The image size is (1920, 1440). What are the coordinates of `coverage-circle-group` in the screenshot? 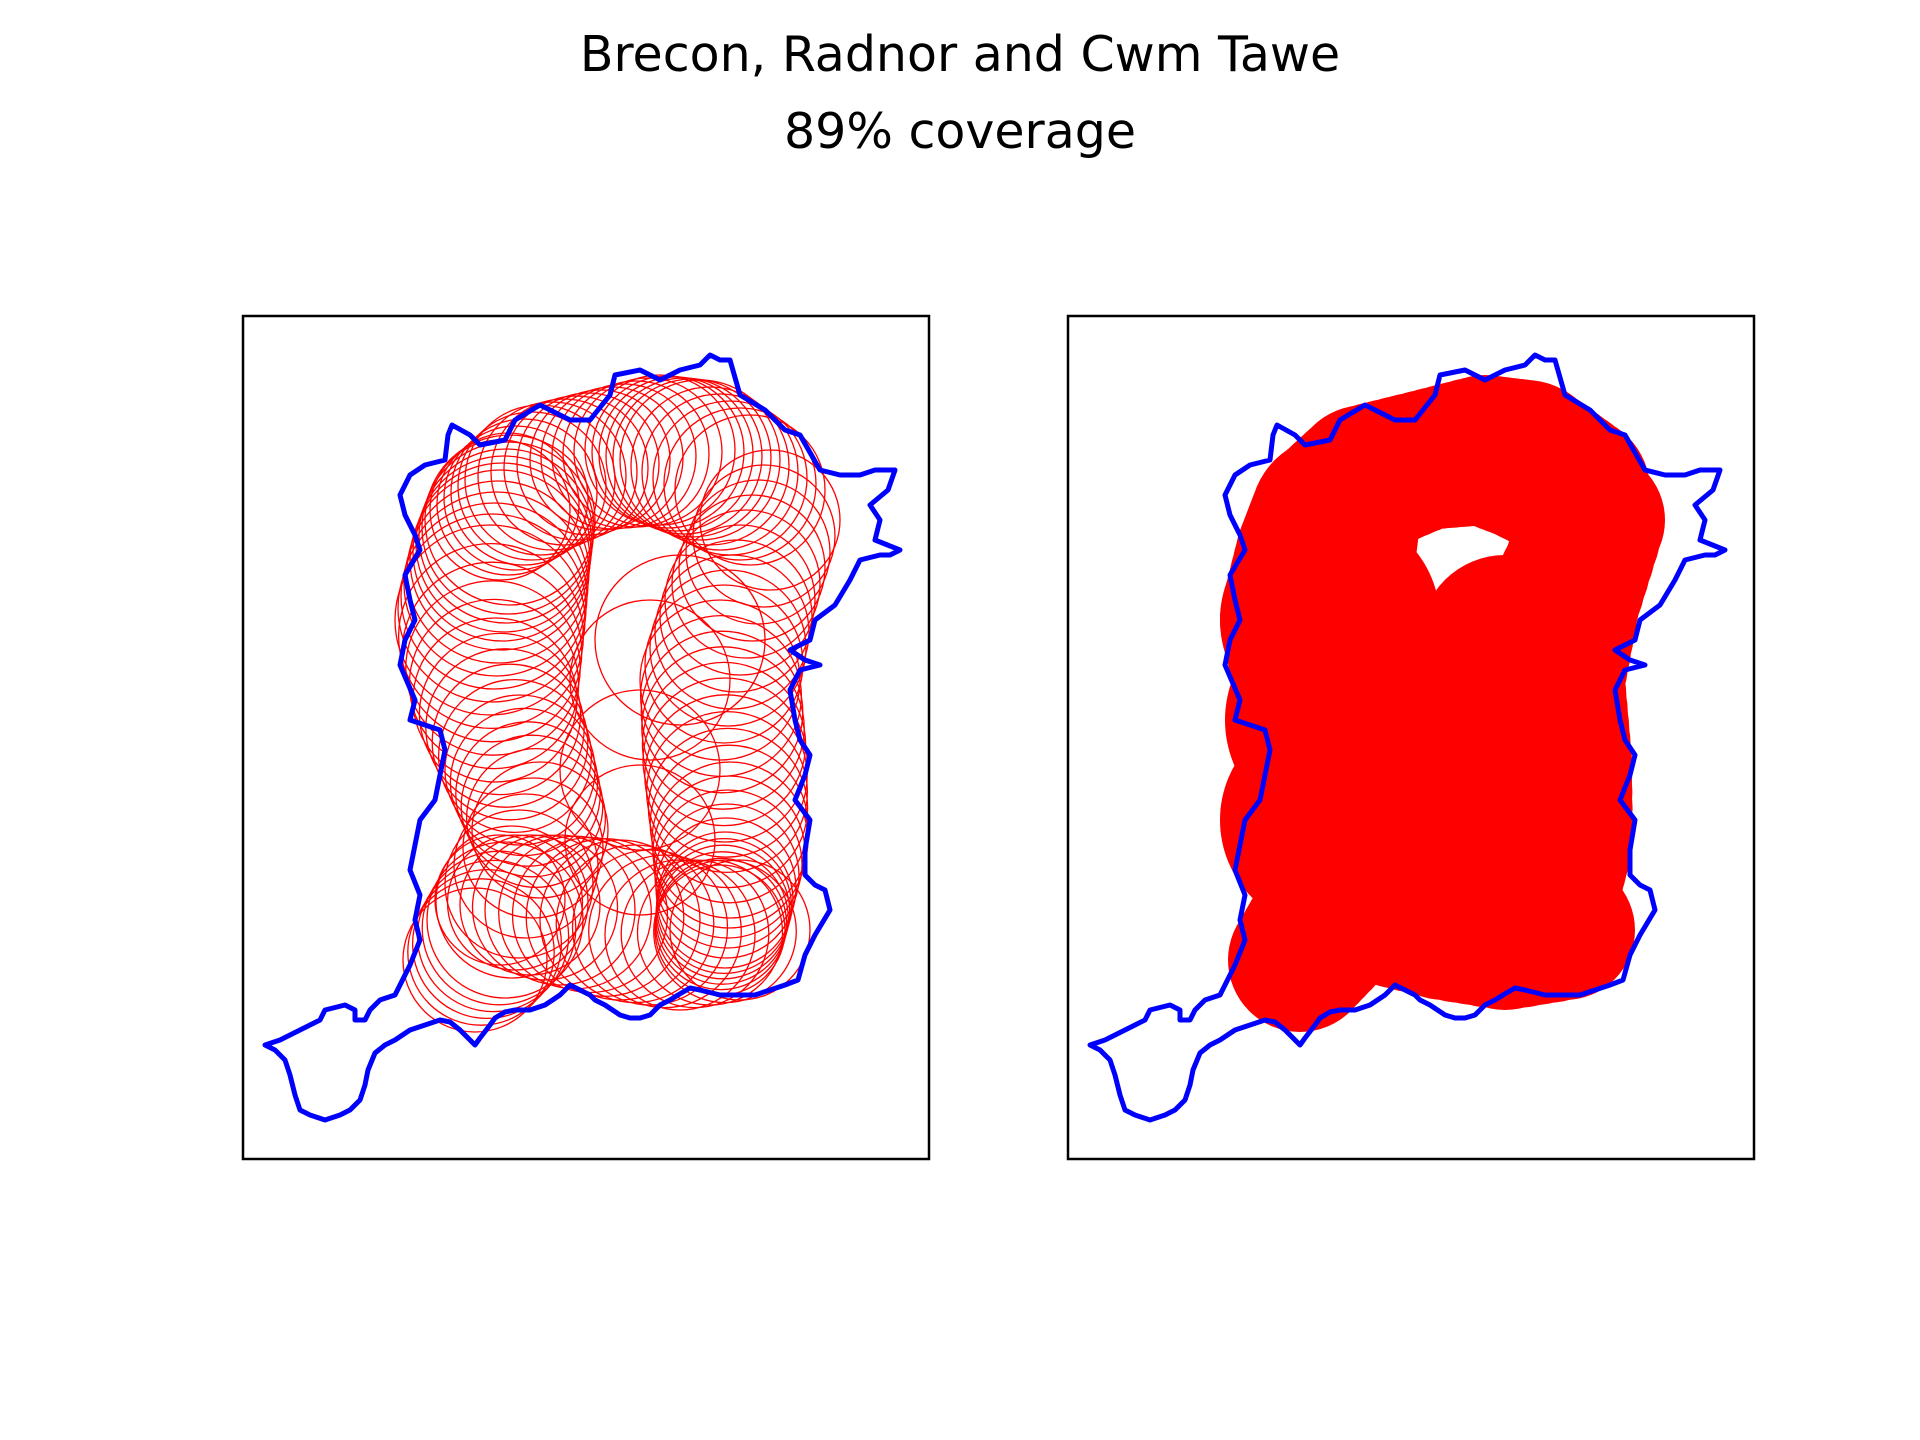 It's located at (617, 703).